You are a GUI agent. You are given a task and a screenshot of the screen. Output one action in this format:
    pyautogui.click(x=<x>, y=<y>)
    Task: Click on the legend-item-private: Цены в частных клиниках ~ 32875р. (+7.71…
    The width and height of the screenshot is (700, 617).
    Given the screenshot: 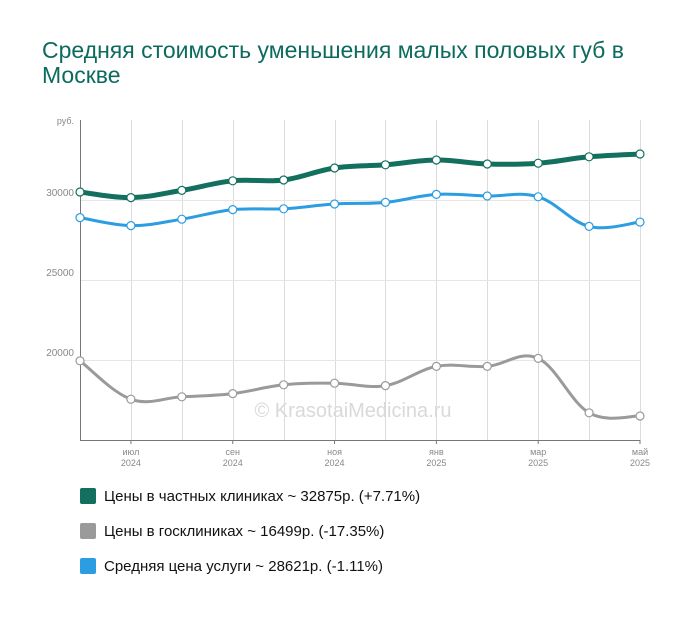 What is the action you would take?
    pyautogui.click(x=250, y=496)
    